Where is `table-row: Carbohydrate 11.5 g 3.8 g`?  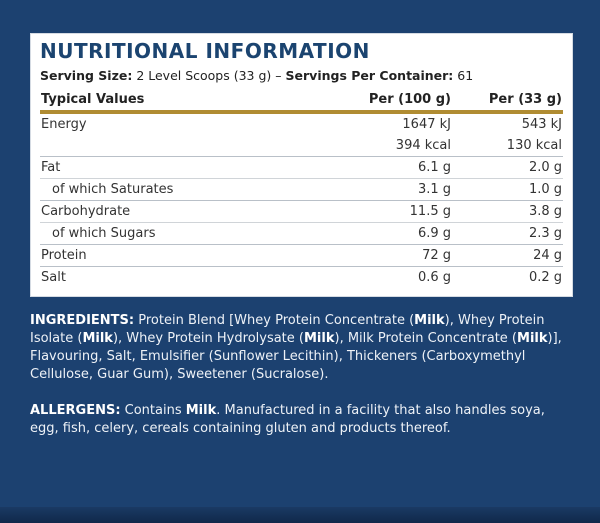
table-row: Carbohydrate 11.5 g 3.8 g is located at coordinates (301, 212).